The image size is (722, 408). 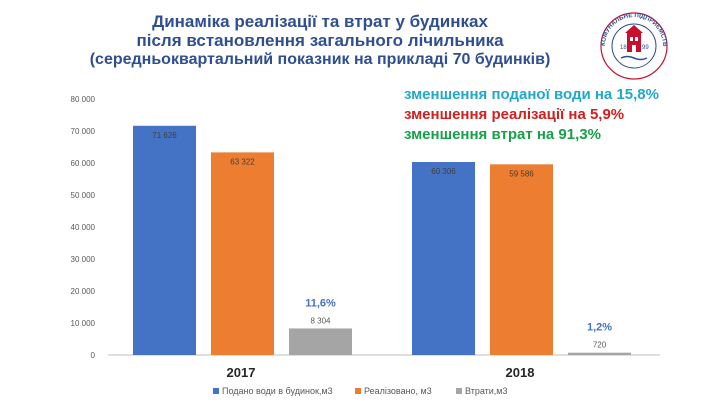 What do you see at coordinates (83, 163) in the screenshot?
I see `y-tick-label: 60 000` at bounding box center [83, 163].